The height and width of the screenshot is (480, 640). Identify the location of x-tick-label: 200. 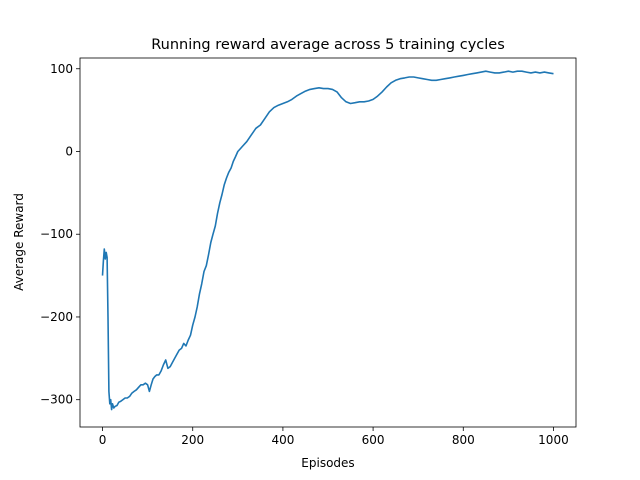
(192, 440).